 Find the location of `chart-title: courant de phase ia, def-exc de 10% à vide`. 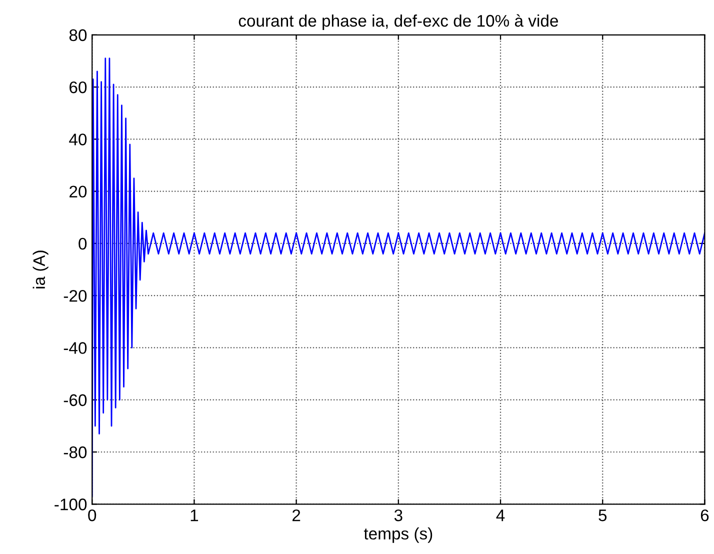

chart-title: courant de phase ia, def-exc de 10% à vide is located at coordinates (398, 22).